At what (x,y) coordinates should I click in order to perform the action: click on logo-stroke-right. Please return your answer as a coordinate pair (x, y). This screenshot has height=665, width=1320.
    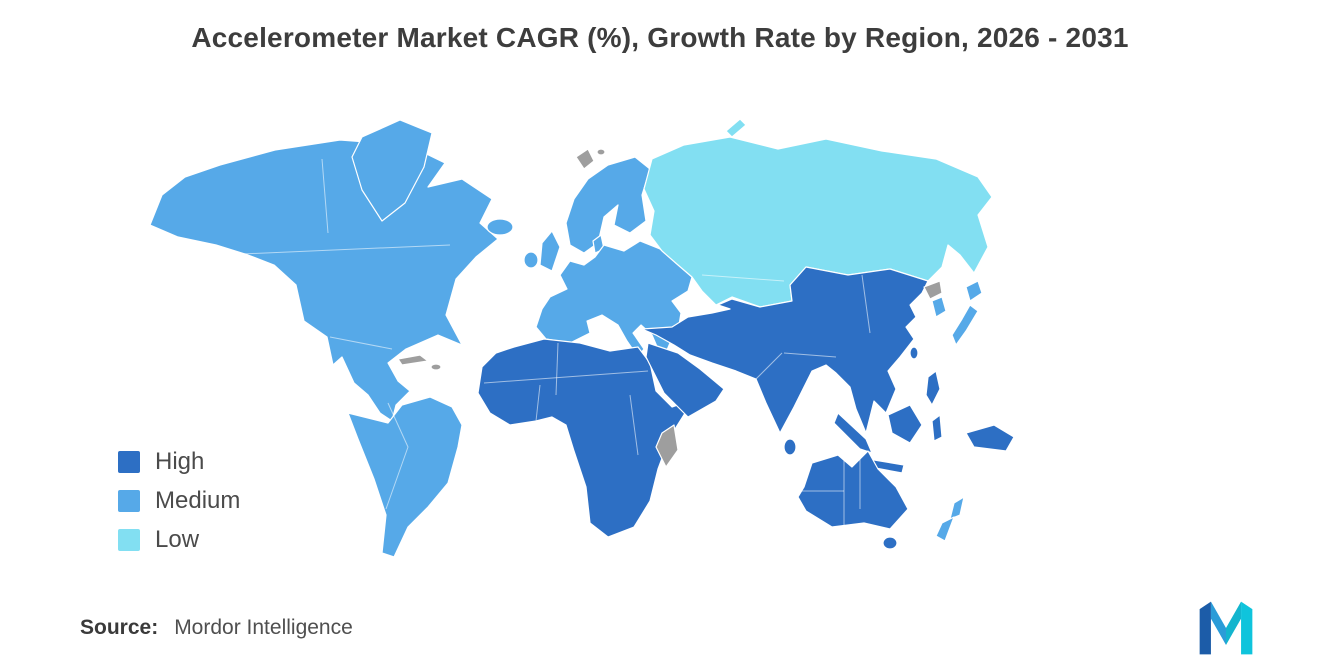
    Looking at the image, I should click on (1247, 628).